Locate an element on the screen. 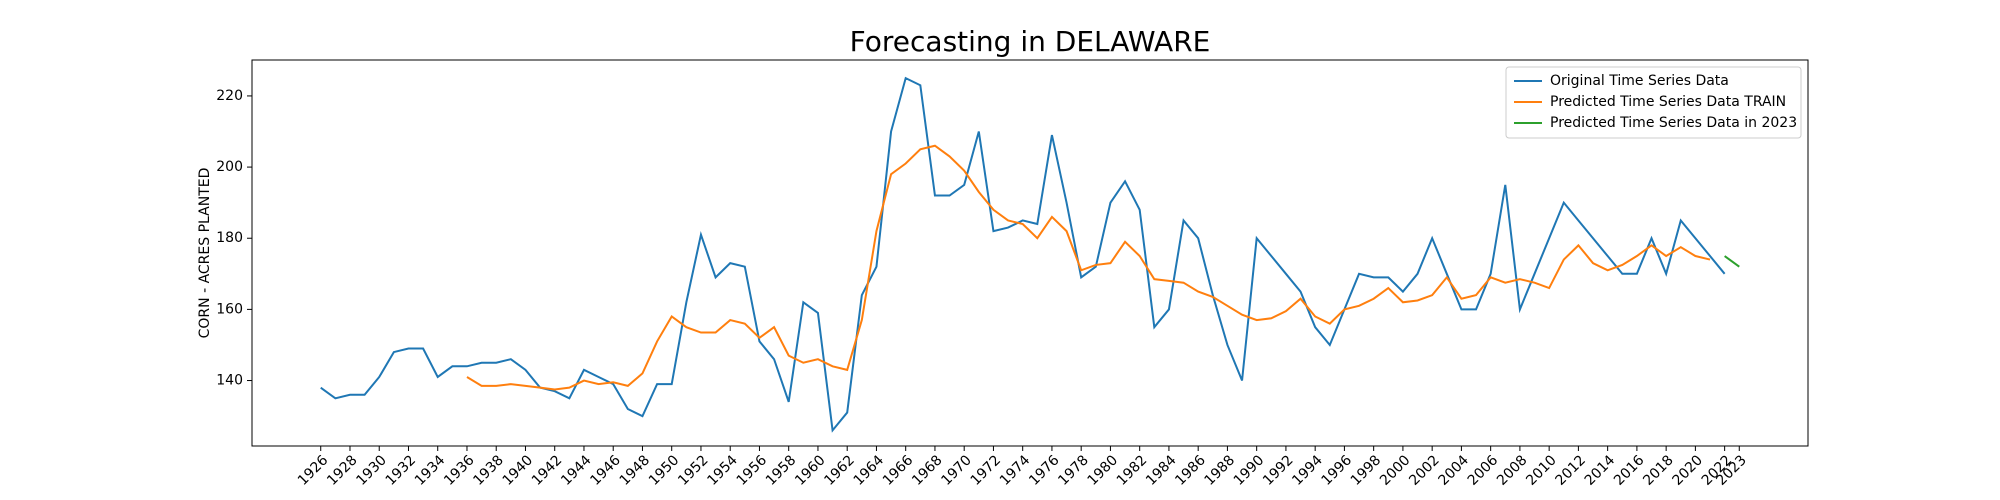 This screenshot has height=500, width=2000. y-tick-label: 180 is located at coordinates (229, 238).